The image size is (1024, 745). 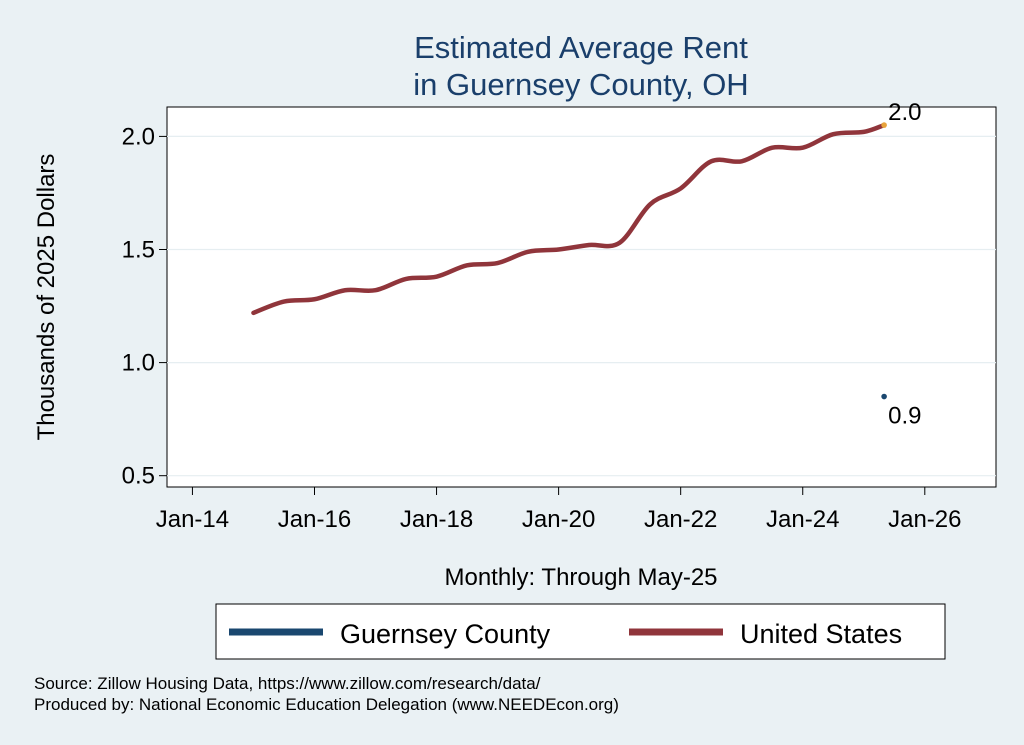 What do you see at coordinates (580, 577) in the screenshot?
I see `x-axis-label: Monthly: Through May-25` at bounding box center [580, 577].